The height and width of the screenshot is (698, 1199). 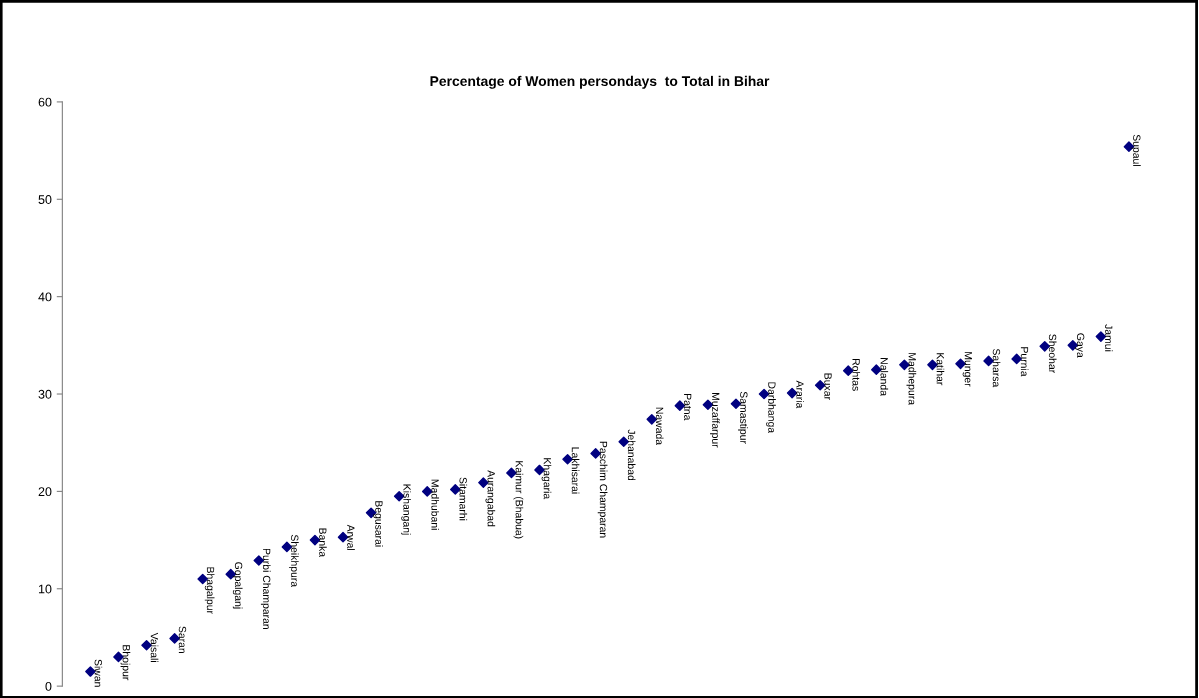 I want to click on x-tick-label: Madhubani, so click(x=435, y=504).